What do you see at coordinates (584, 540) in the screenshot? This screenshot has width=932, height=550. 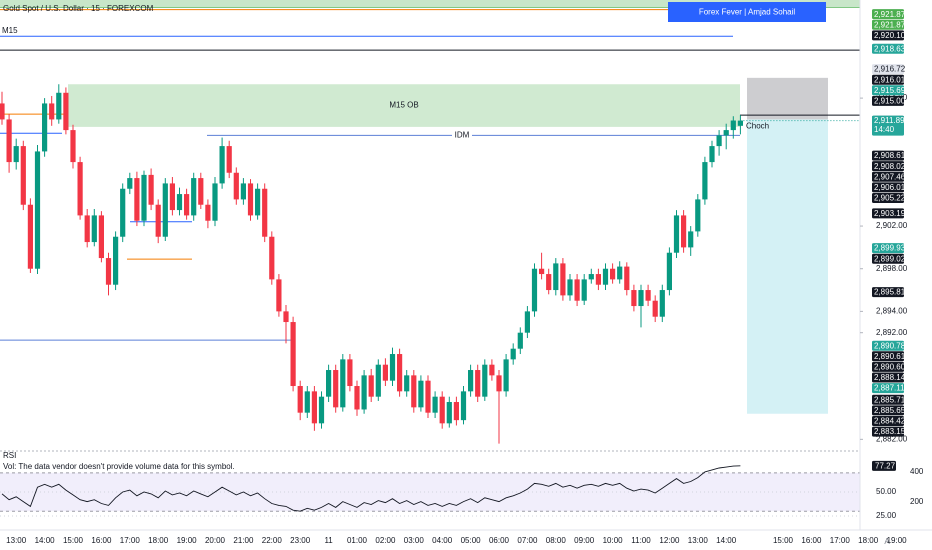 I see `x-tick-label: 09:00` at bounding box center [584, 540].